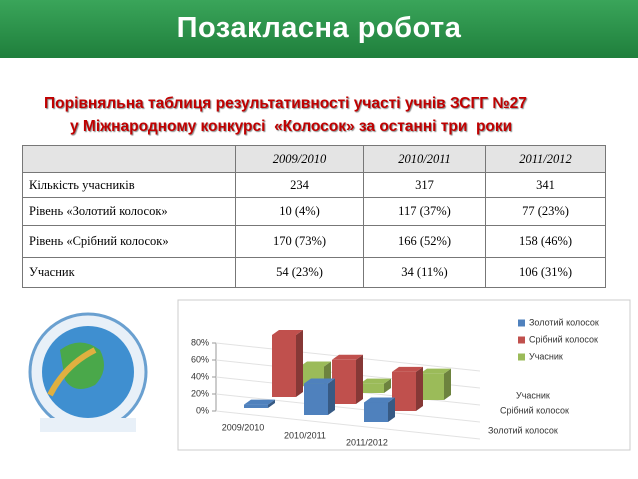  What do you see at coordinates (200, 342) in the screenshot?
I see `y-tick-label: 80%` at bounding box center [200, 342].